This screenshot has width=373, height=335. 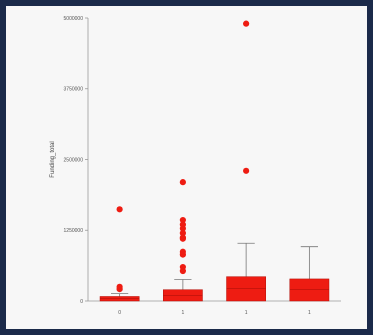 I want to click on y-tick-label: 2500000, so click(x=74, y=160).